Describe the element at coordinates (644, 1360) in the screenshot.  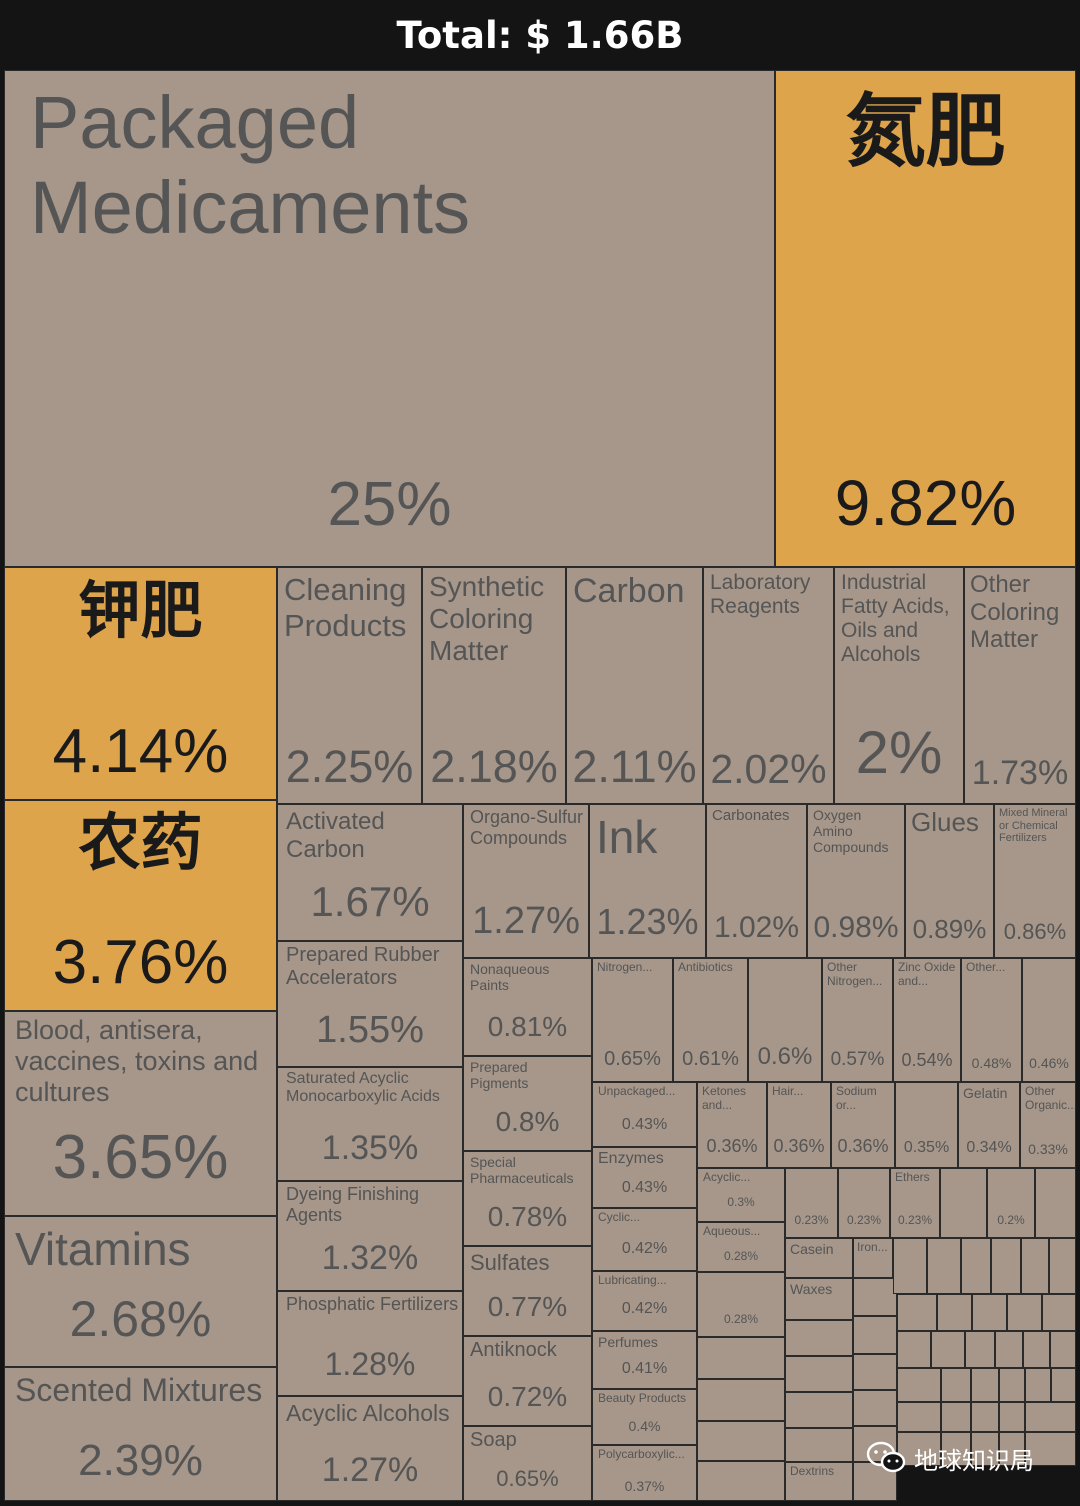
I see `treemap-cell-perfumes: Perfumes 0.41%` at that location.